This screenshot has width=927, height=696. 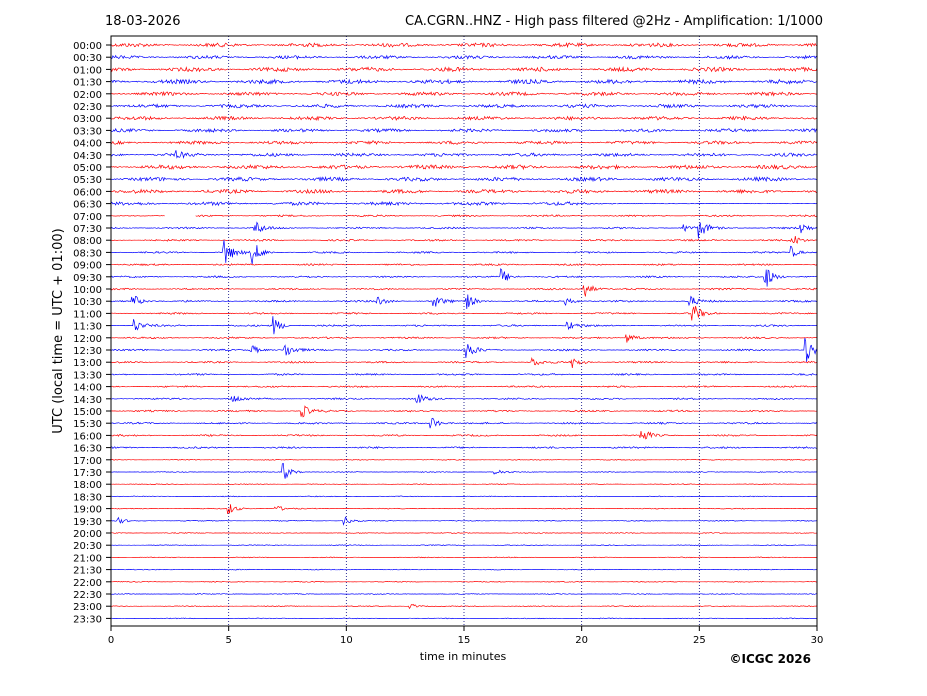 What do you see at coordinates (87, 241) in the screenshot?
I see `row-label: 08:00` at bounding box center [87, 241].